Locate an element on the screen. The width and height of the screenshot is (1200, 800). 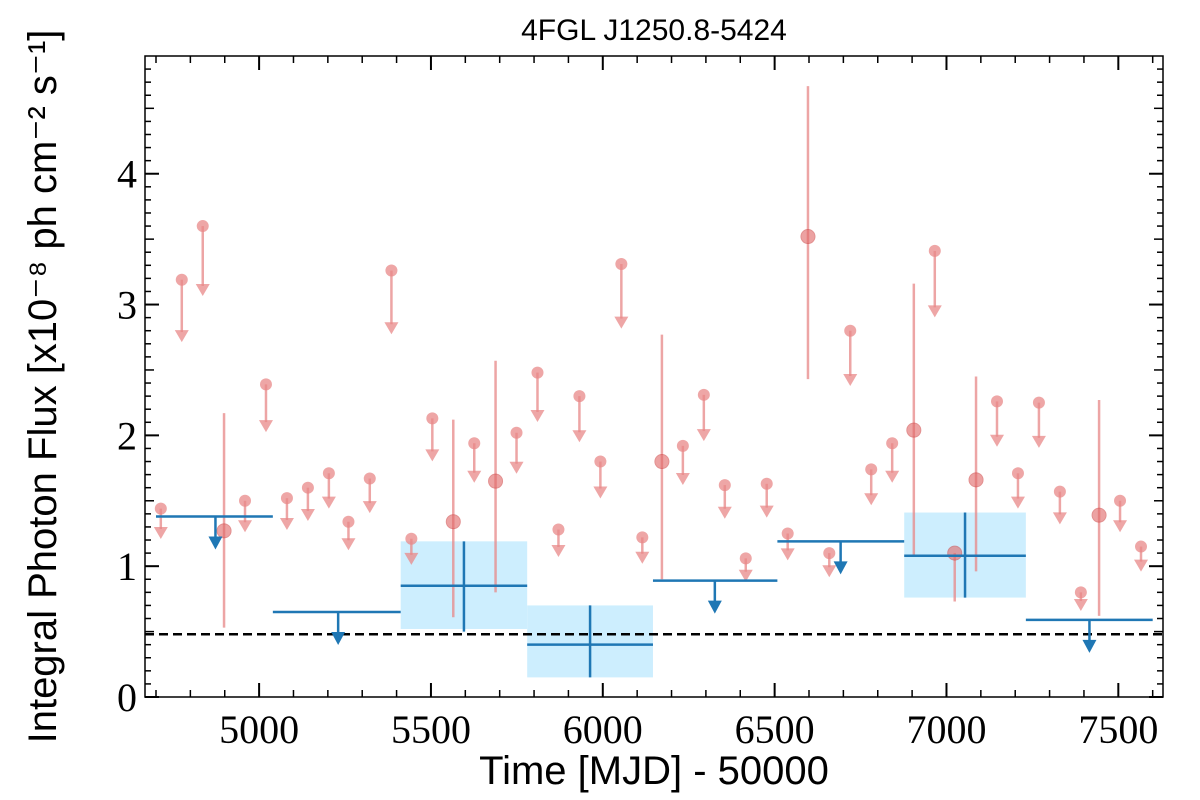
x-tick-label: 7000 is located at coordinates (946, 729).